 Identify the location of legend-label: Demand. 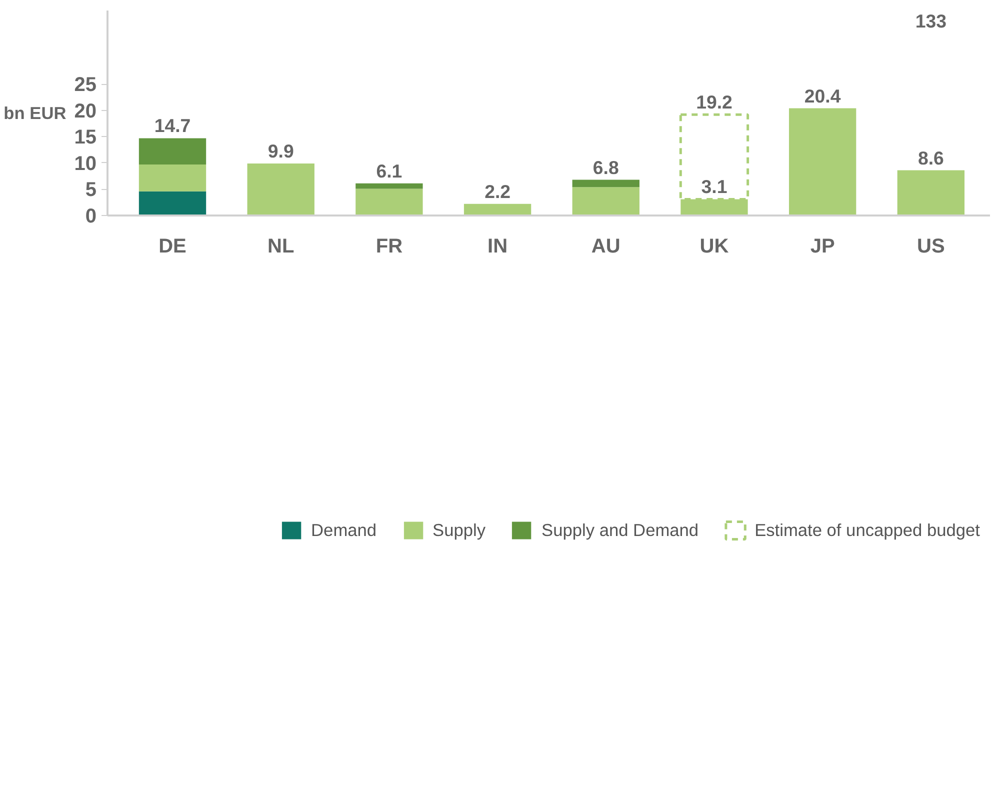
(344, 530).